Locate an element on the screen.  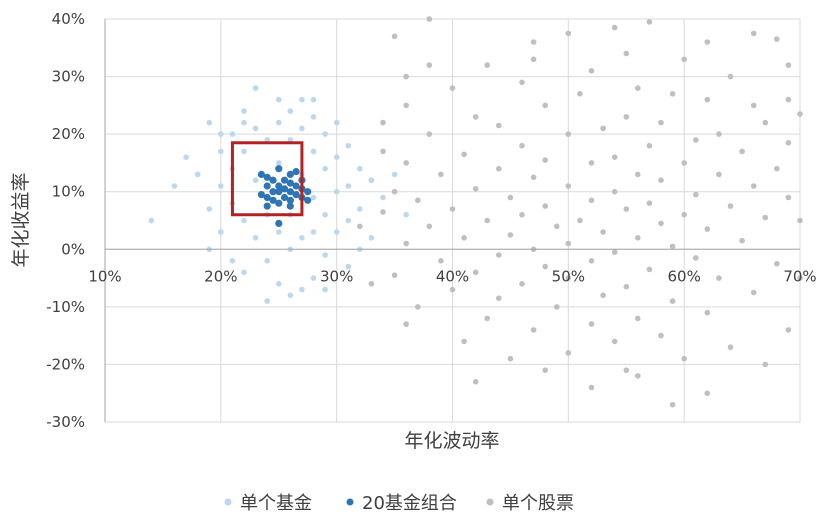
x-tick-label: 40% is located at coordinates (452, 276).